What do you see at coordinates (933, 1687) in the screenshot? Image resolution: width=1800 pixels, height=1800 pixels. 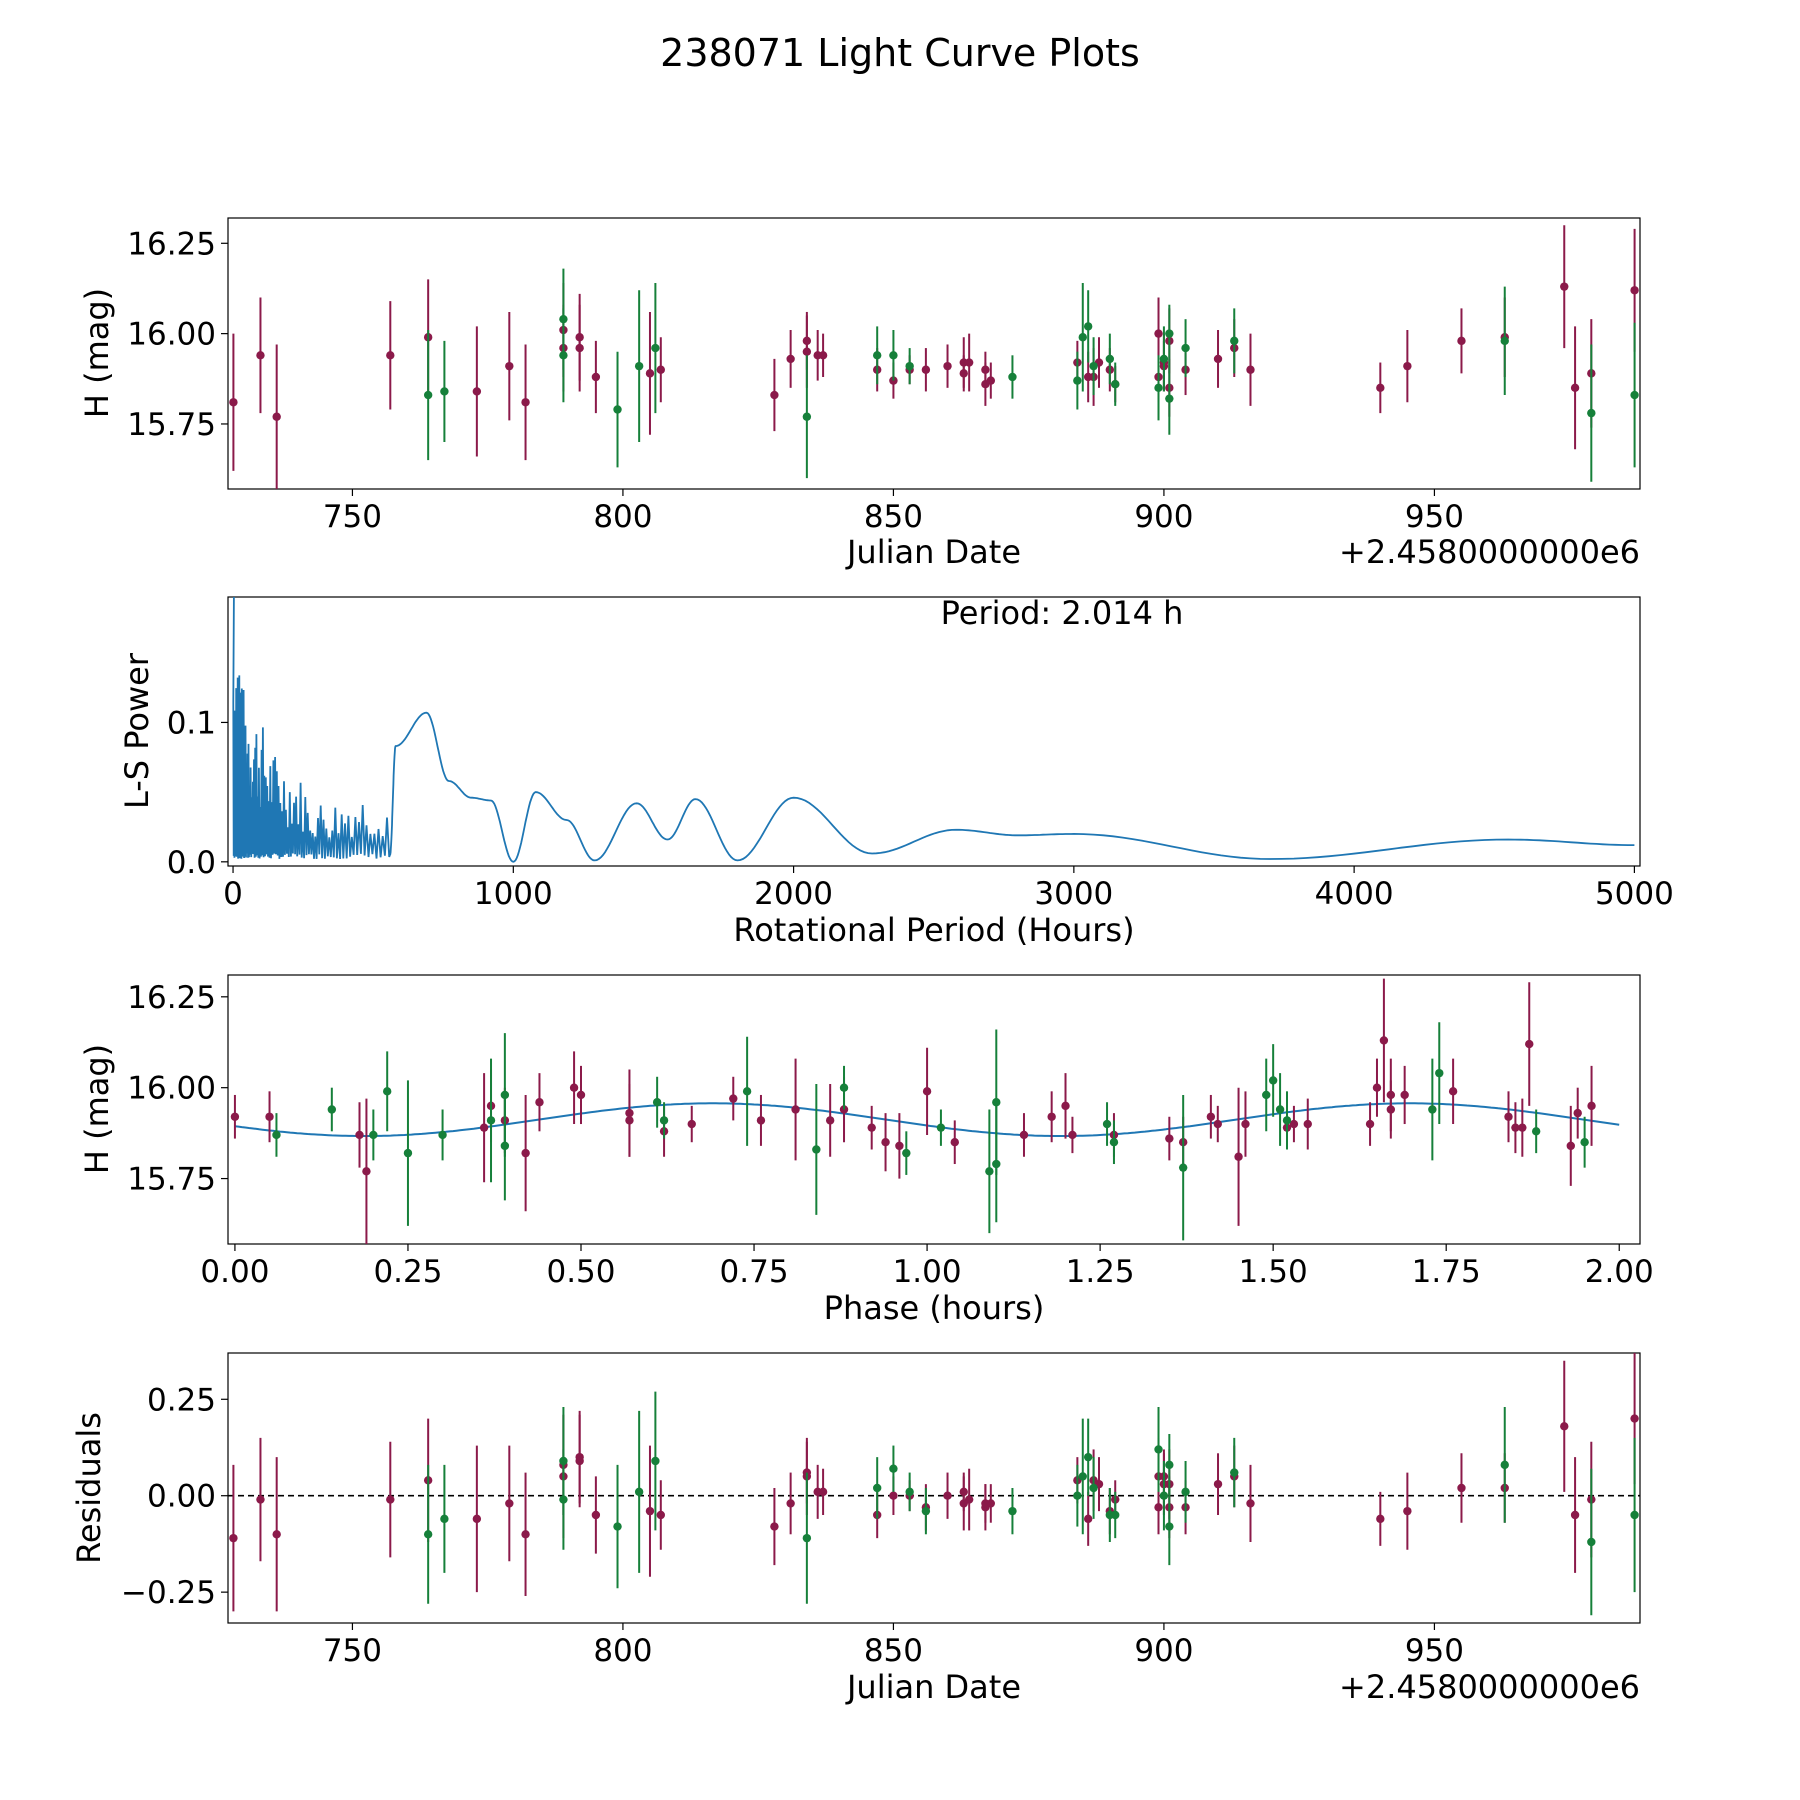 I see `residuals-xlabel: Julian Date` at bounding box center [933, 1687].